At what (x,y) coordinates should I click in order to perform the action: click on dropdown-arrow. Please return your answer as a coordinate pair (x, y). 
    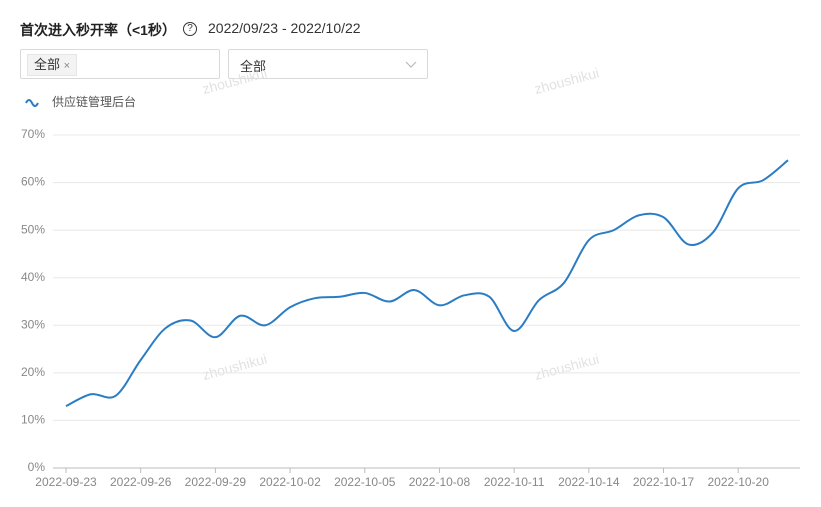
    Looking at the image, I should click on (411, 64).